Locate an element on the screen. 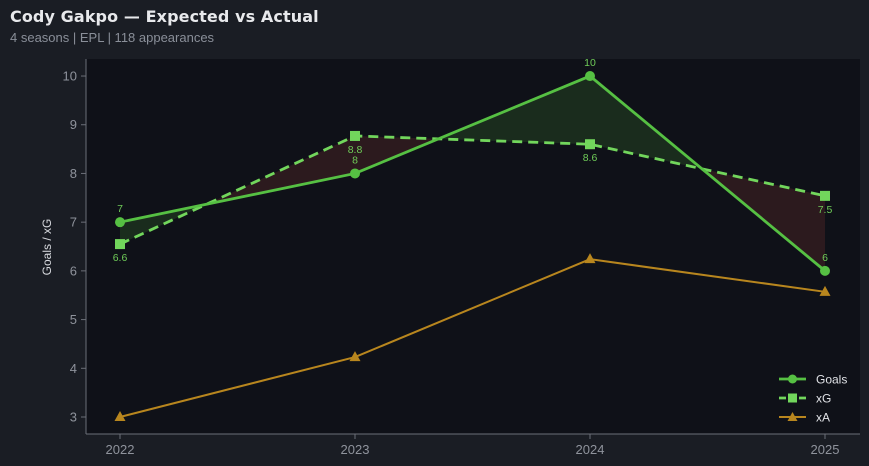 The height and width of the screenshot is (466, 869). legend-xg-square-icon is located at coordinates (792, 398).